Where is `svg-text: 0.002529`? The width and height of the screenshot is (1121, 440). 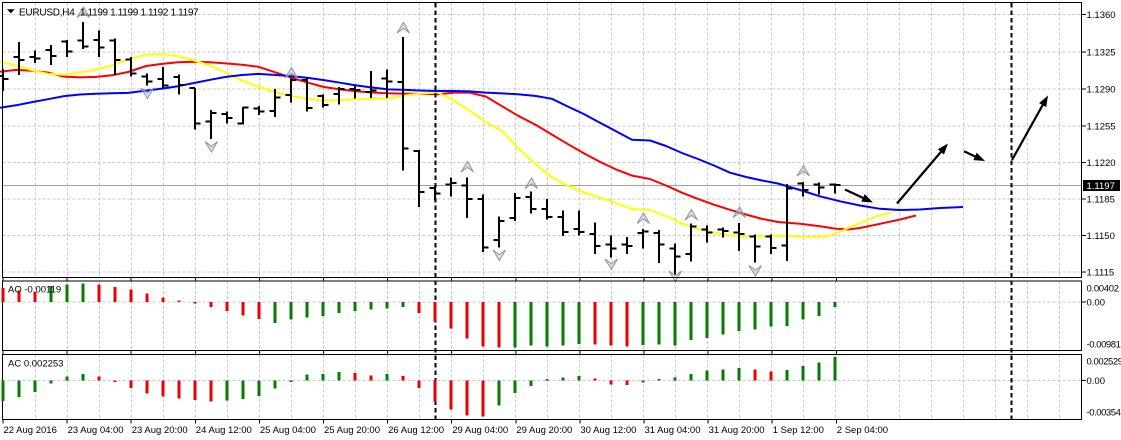 svg-text: 0.002529 is located at coordinates (1104, 362).